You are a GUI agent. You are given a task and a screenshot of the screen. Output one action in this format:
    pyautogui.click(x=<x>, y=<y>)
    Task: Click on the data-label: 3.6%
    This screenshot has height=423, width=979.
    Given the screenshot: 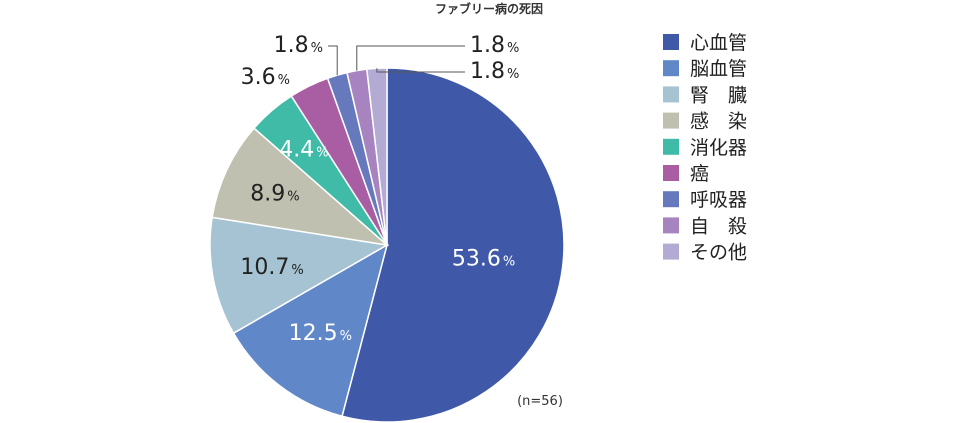 What is the action you would take?
    pyautogui.click(x=265, y=77)
    